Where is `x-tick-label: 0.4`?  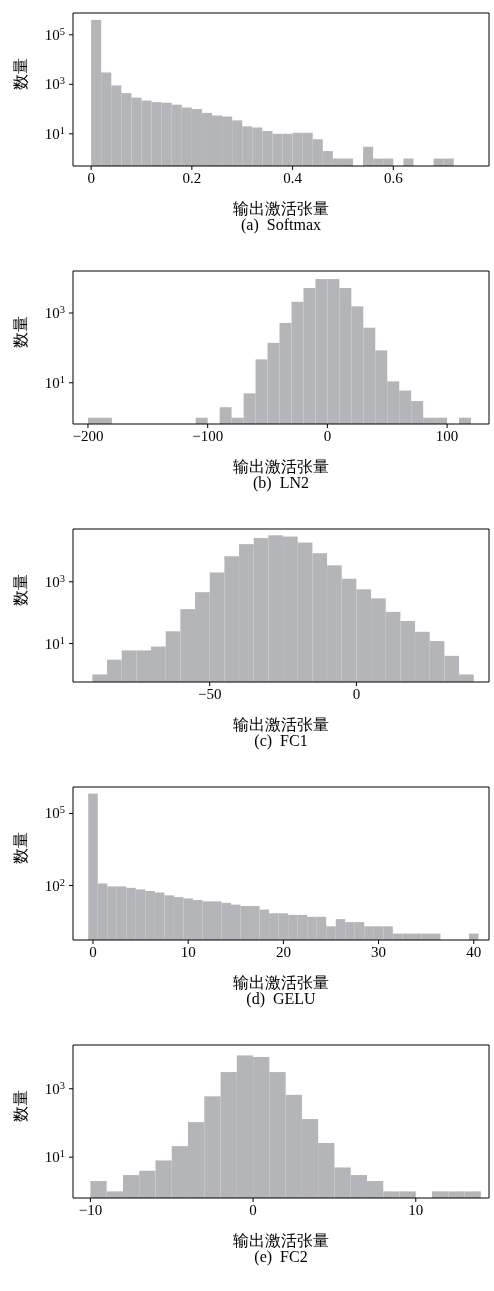
x-tick-label: 0.4 is located at coordinates (293, 177).